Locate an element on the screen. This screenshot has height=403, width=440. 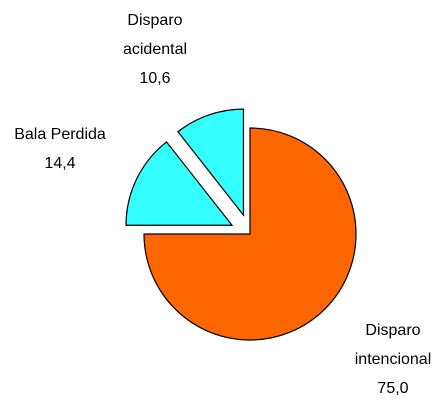
category-label: Disparo acidental is located at coordinates (155, 35).